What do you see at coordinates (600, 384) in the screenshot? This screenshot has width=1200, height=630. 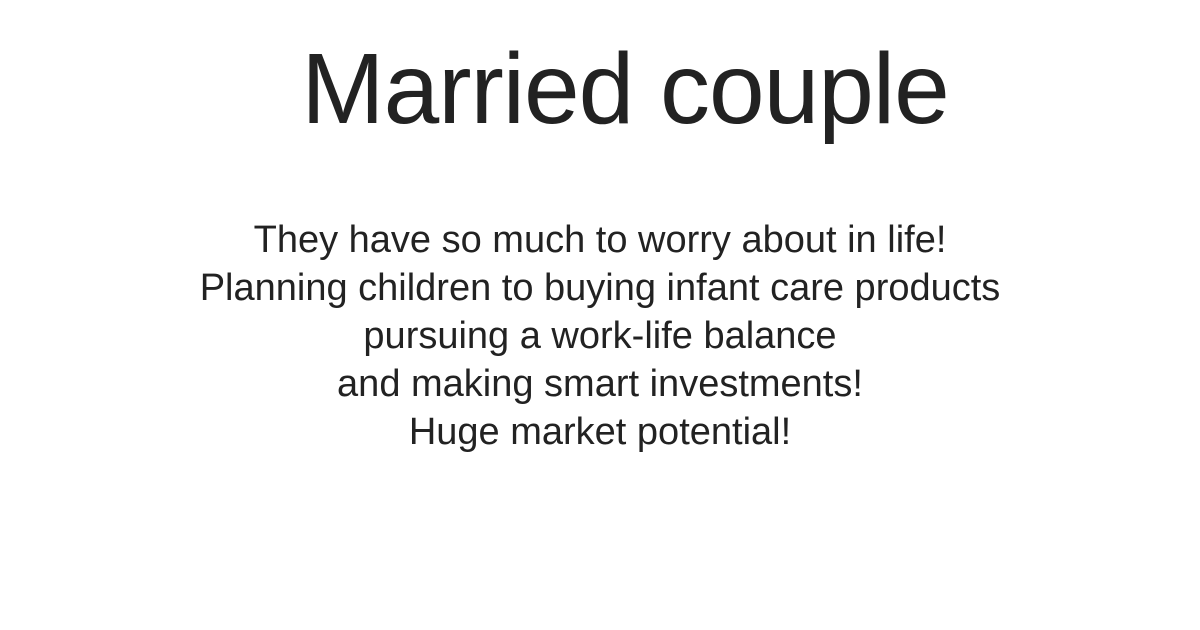 I see `body-line-4: and making smart investments!` at bounding box center [600, 384].